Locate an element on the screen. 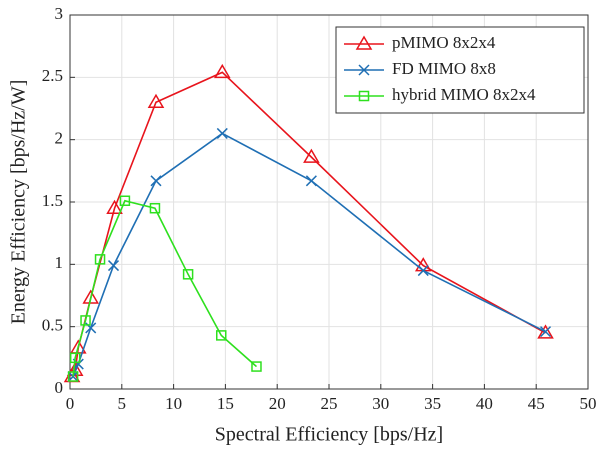 This screenshot has height=456, width=605. x-tick-label: 5 is located at coordinates (122, 403).